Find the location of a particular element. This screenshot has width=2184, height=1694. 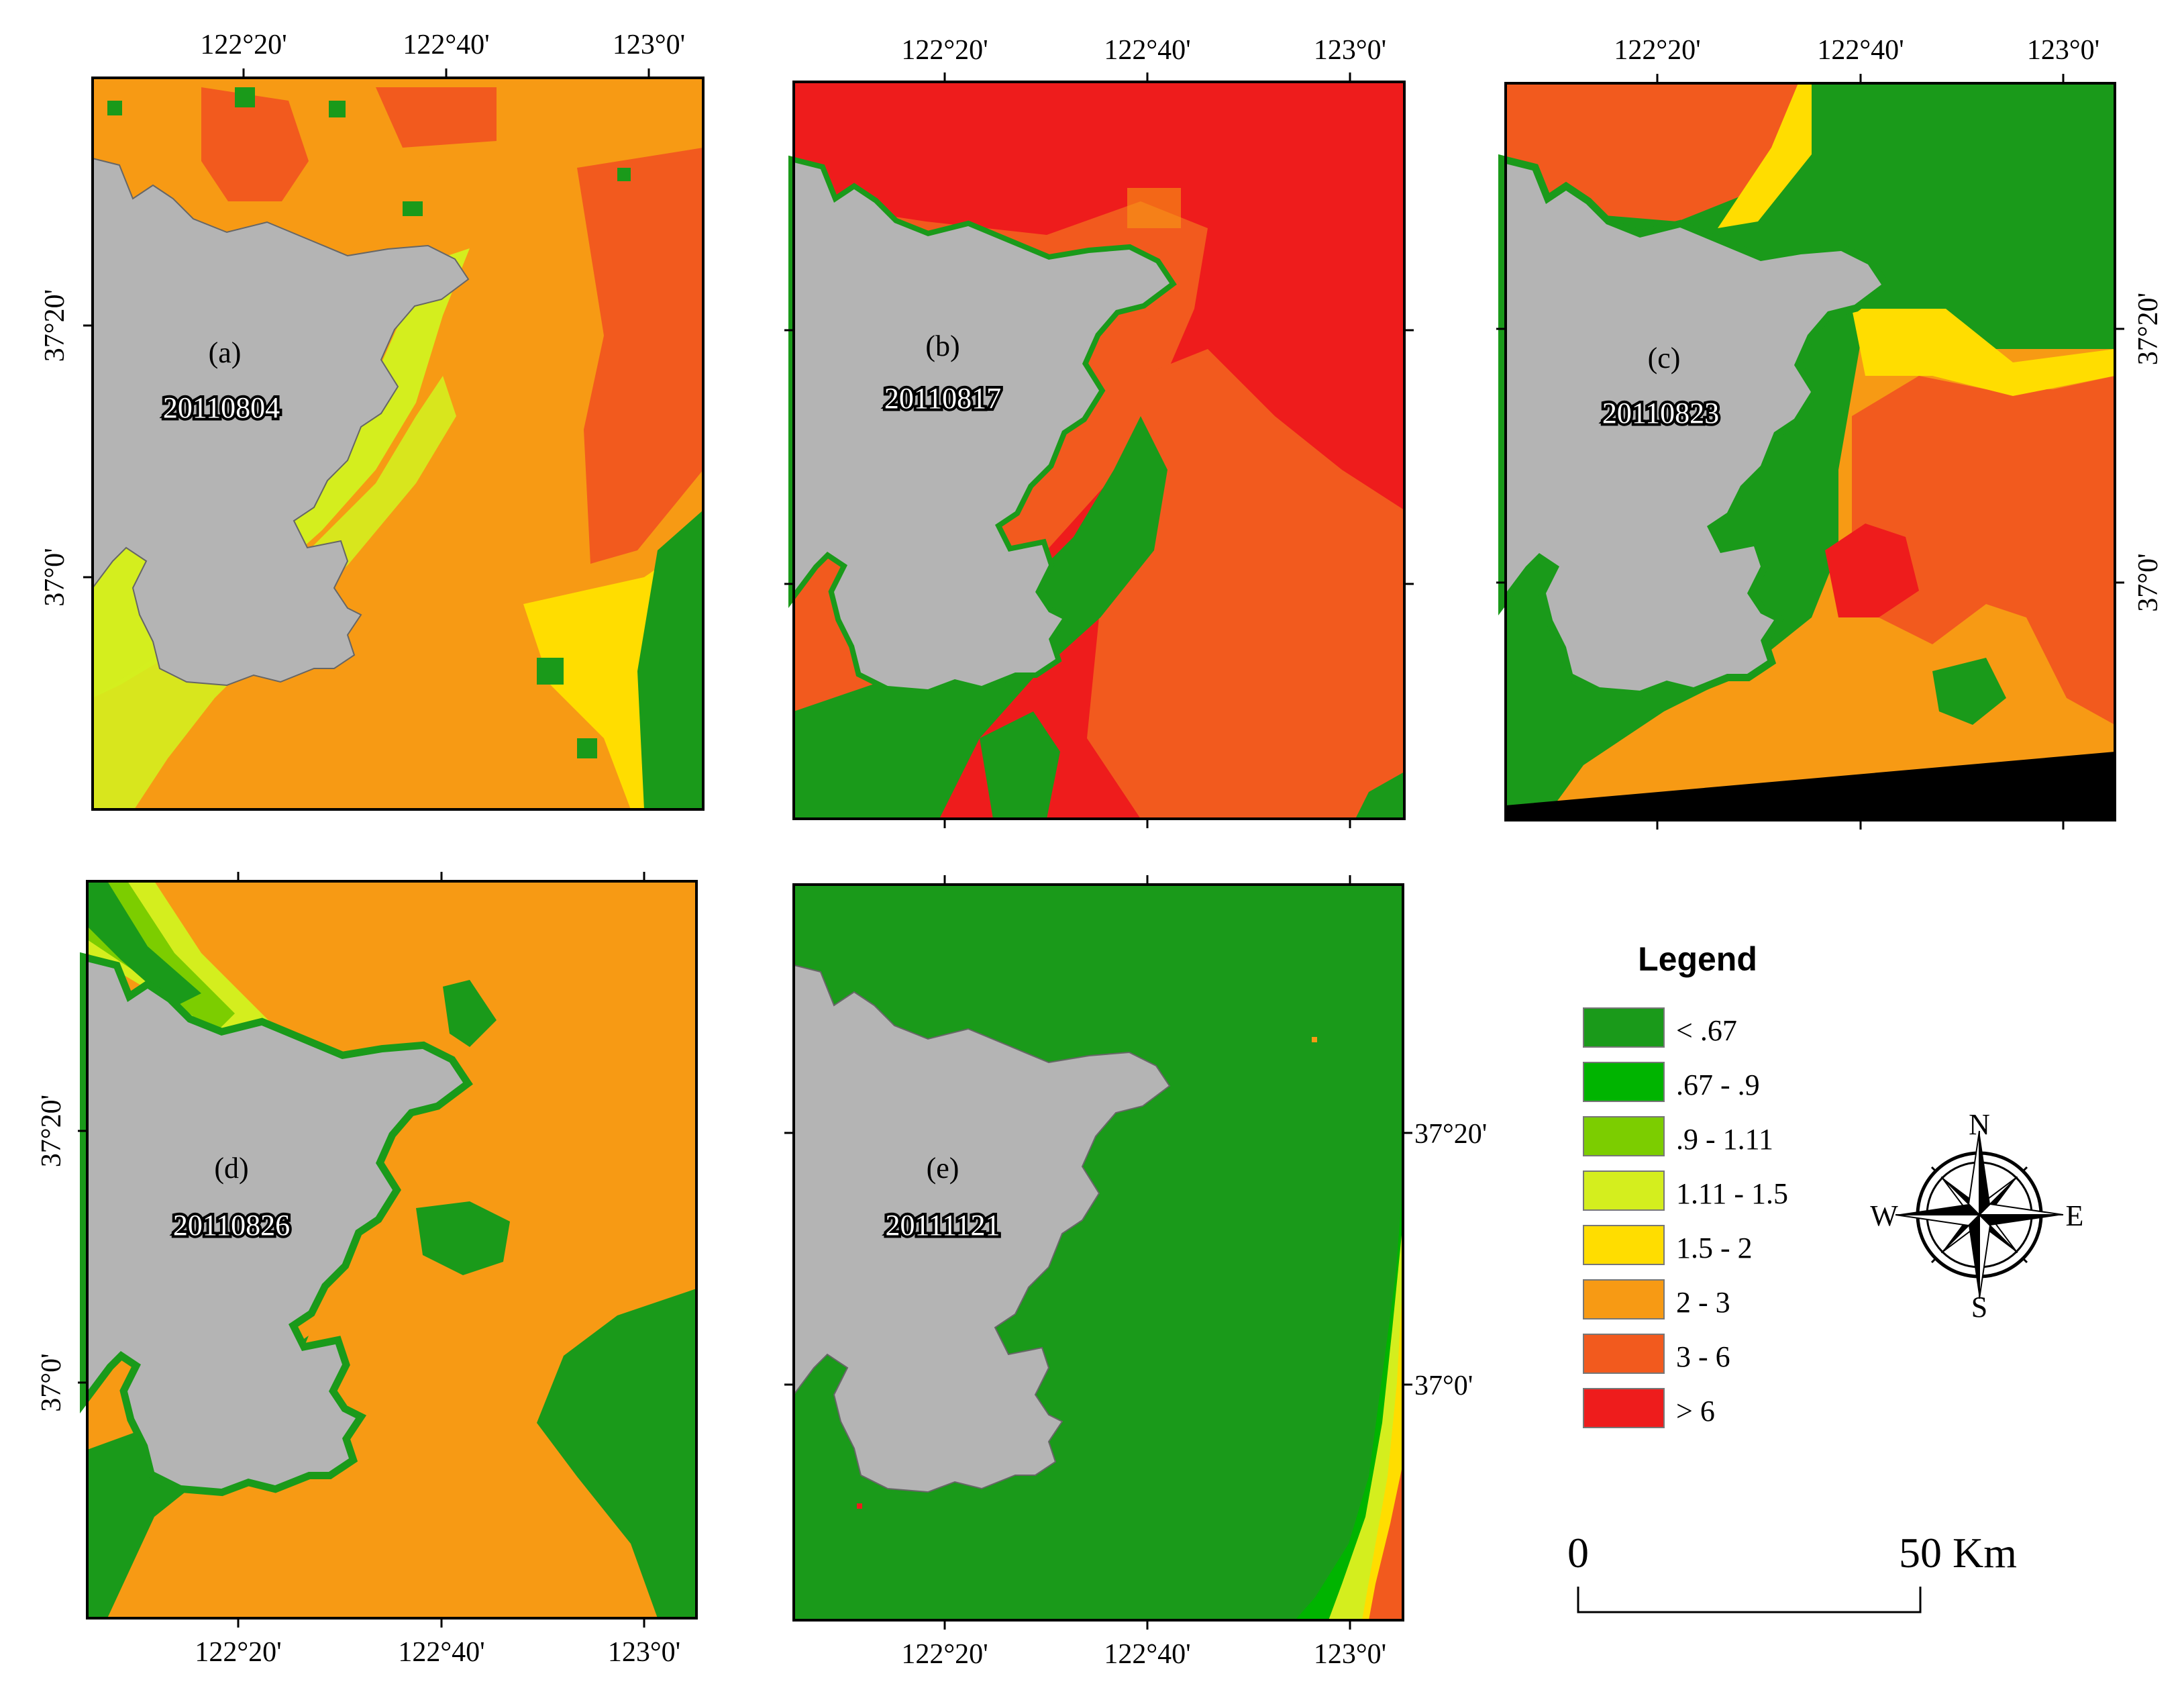

panel-d-left-tick-2: 37°0' is located at coordinates (52, 1382).